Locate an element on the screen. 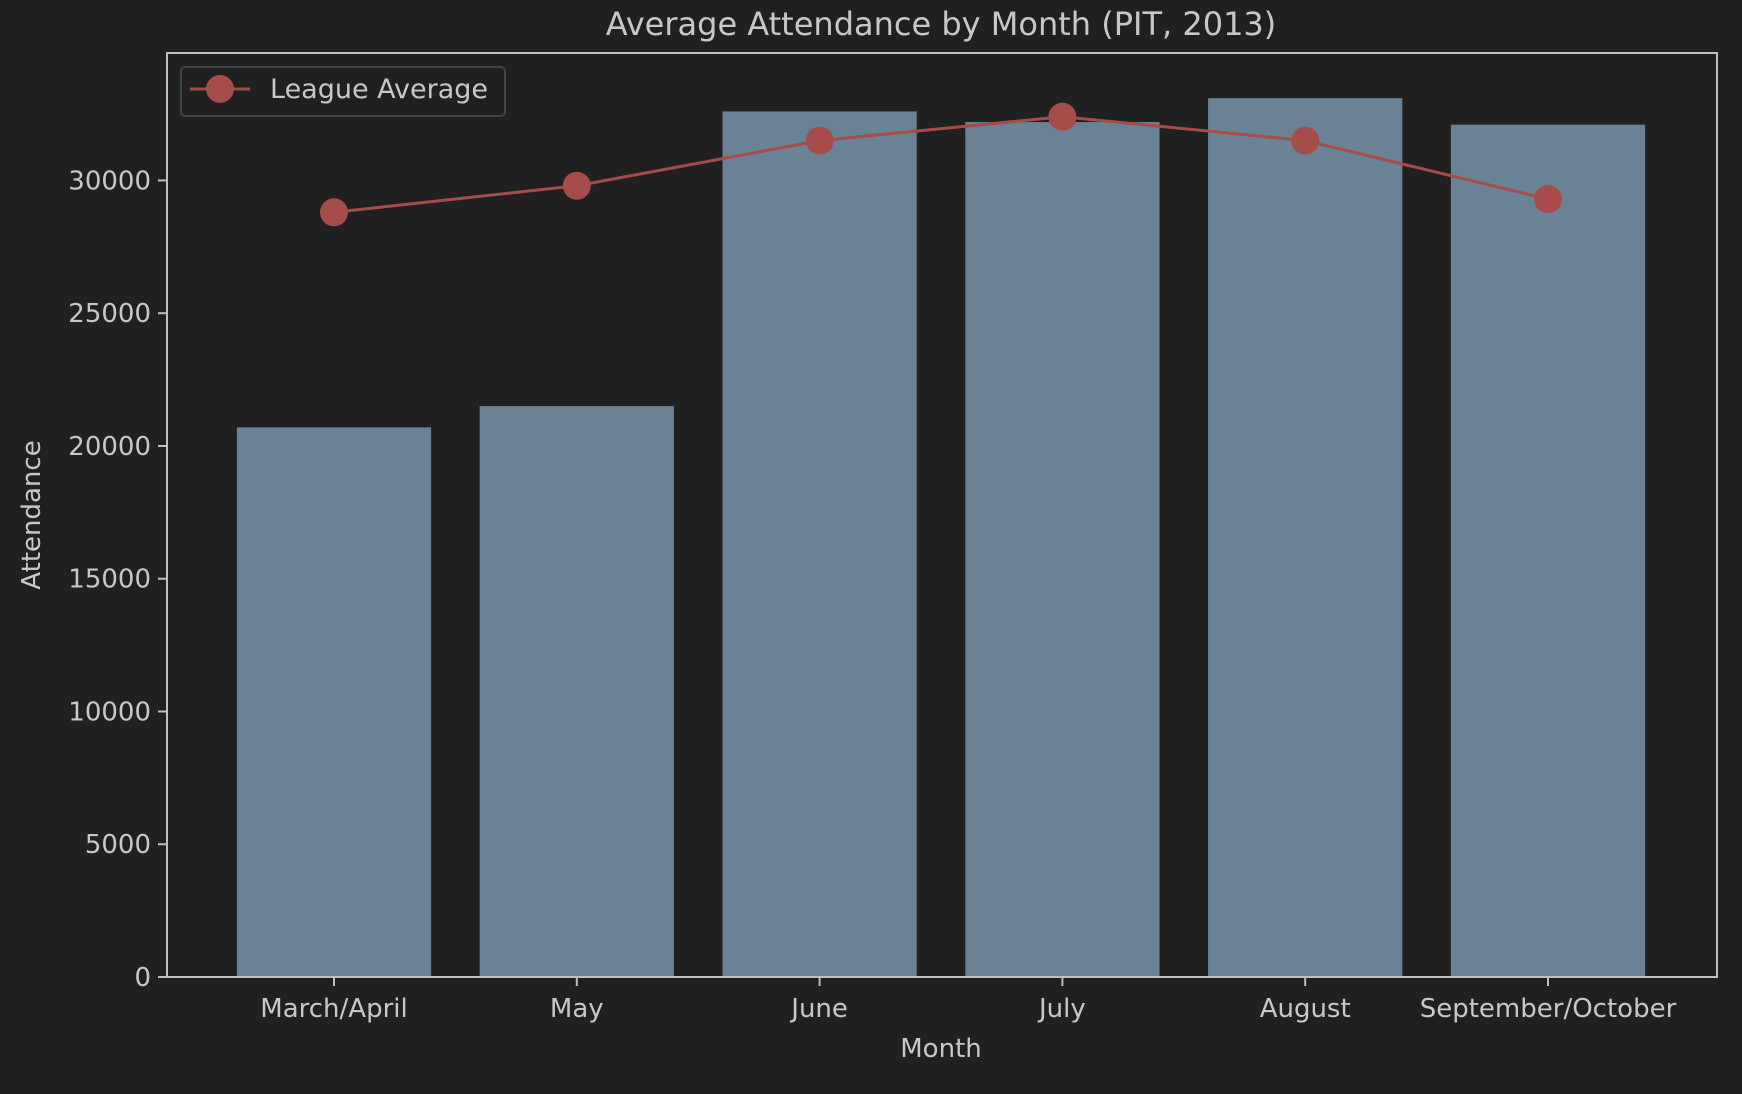 The width and height of the screenshot is (1742, 1094). y-tick-label: 15000 is located at coordinates (109, 580).